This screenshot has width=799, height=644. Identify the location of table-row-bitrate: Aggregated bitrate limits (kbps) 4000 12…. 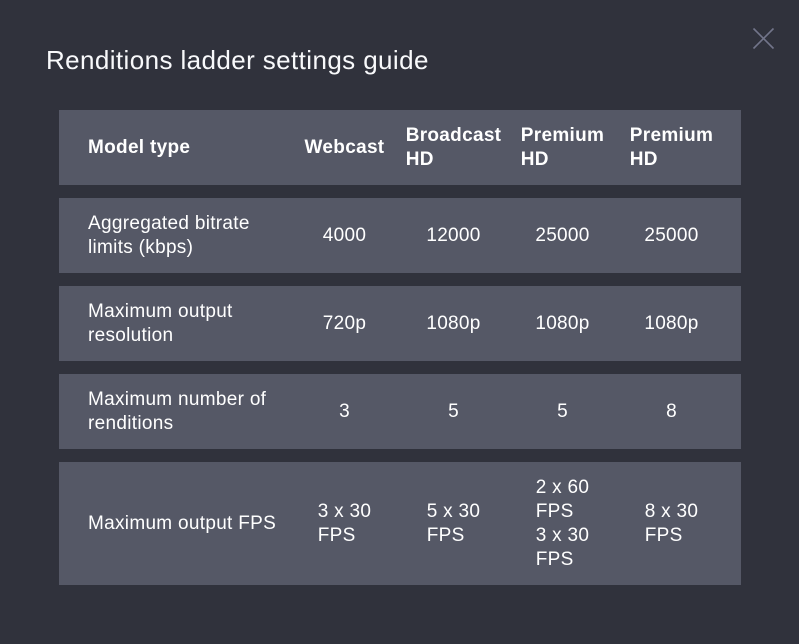
(400, 235).